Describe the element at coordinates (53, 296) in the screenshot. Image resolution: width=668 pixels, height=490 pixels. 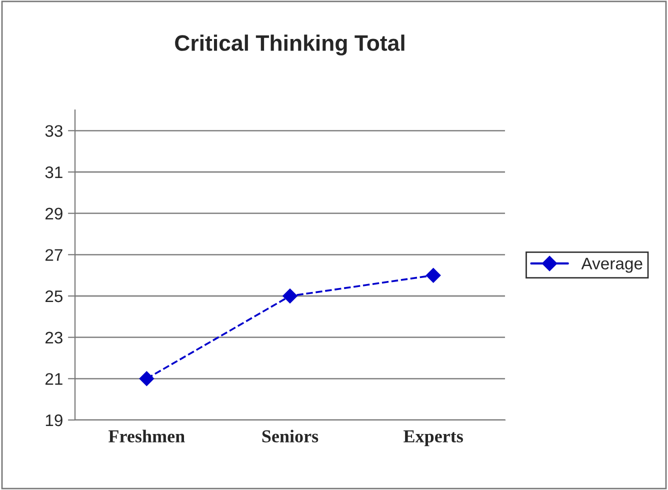
I see `y-tick-label: 25` at that location.